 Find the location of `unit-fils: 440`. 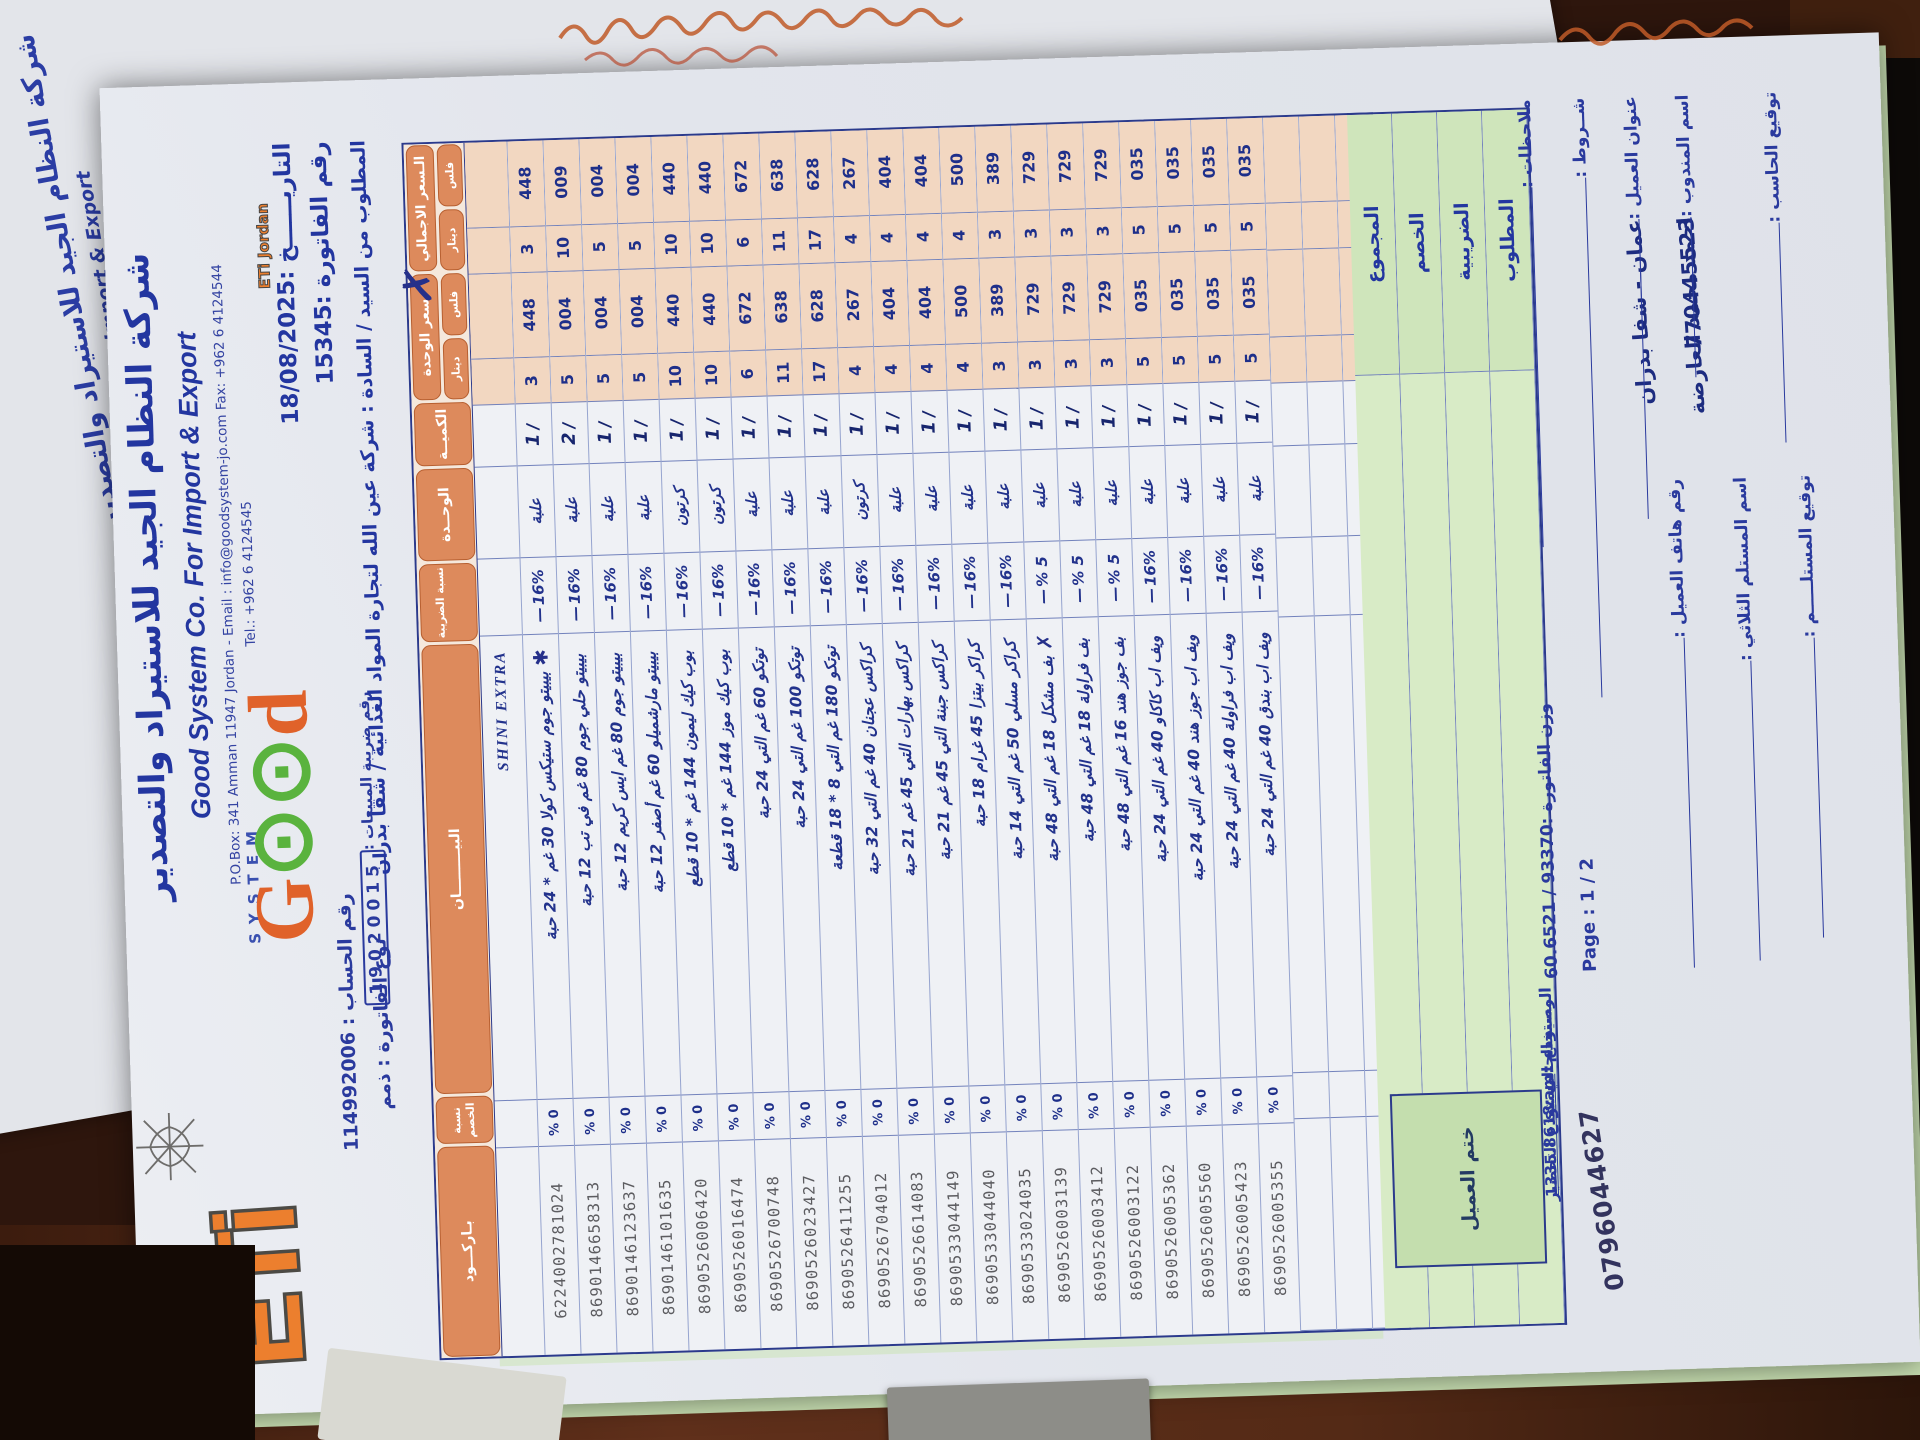

unit-fils: 440 is located at coordinates (674, 311).